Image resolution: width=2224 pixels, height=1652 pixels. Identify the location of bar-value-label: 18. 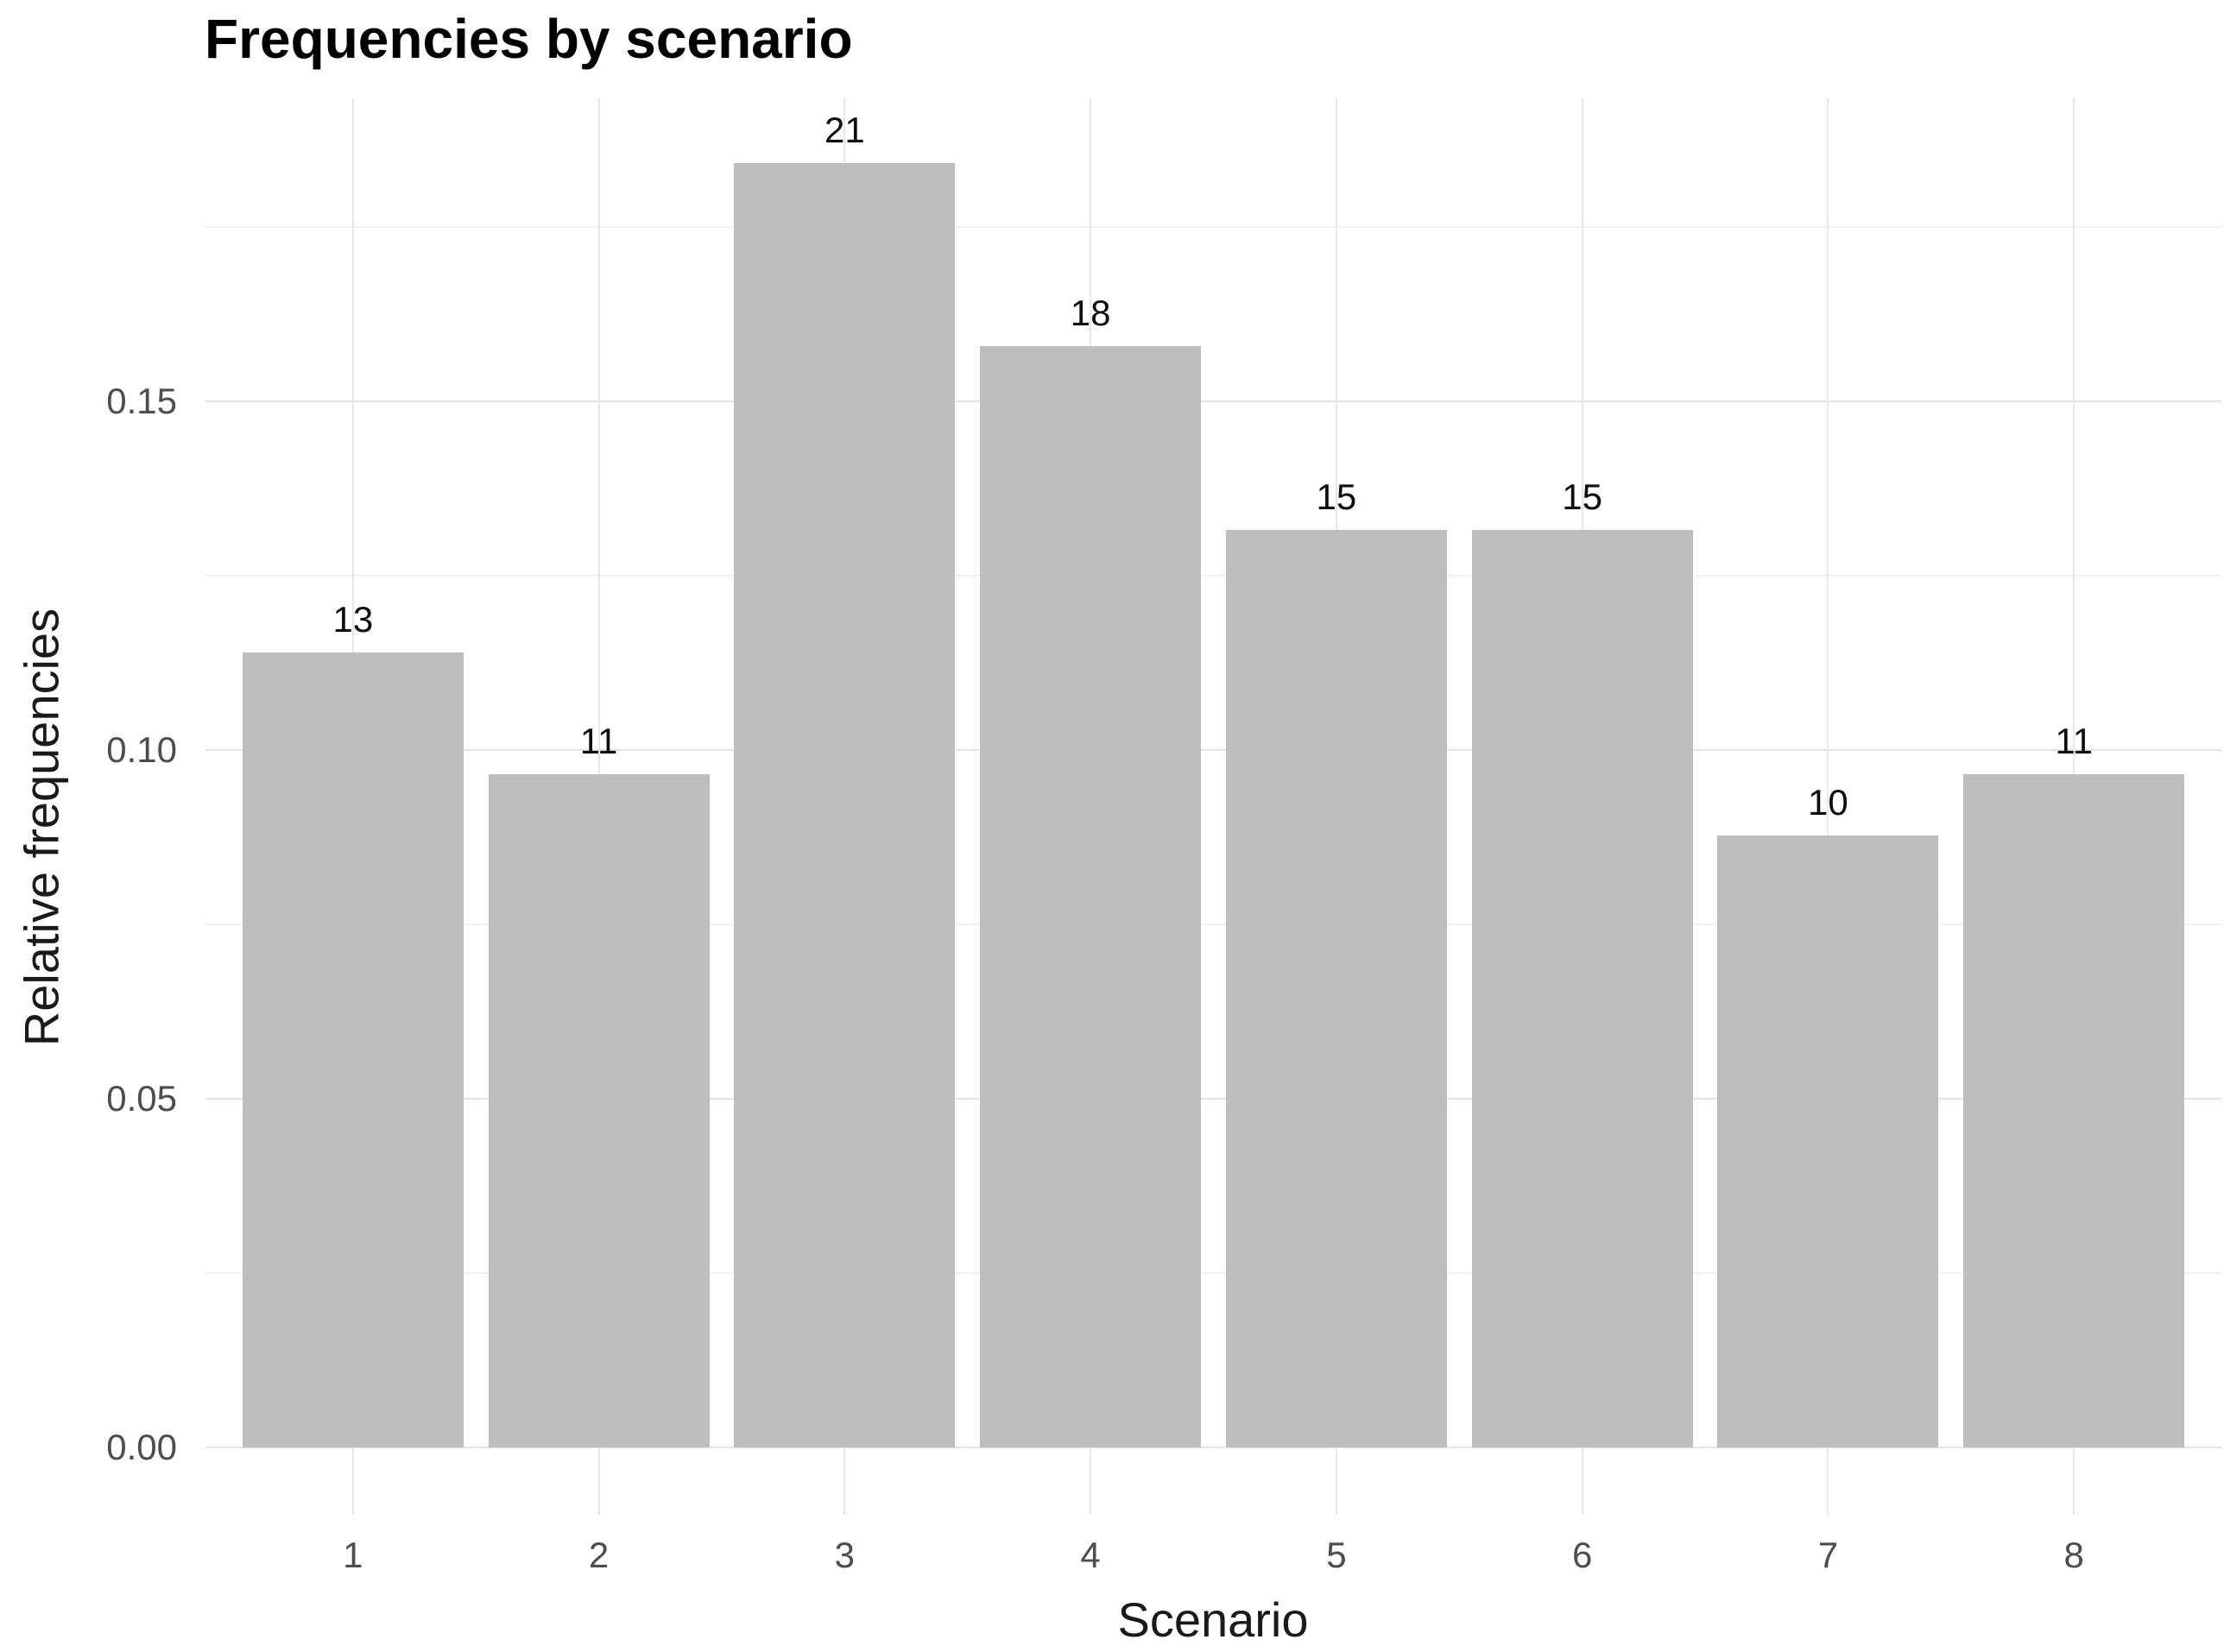
(1090, 313).